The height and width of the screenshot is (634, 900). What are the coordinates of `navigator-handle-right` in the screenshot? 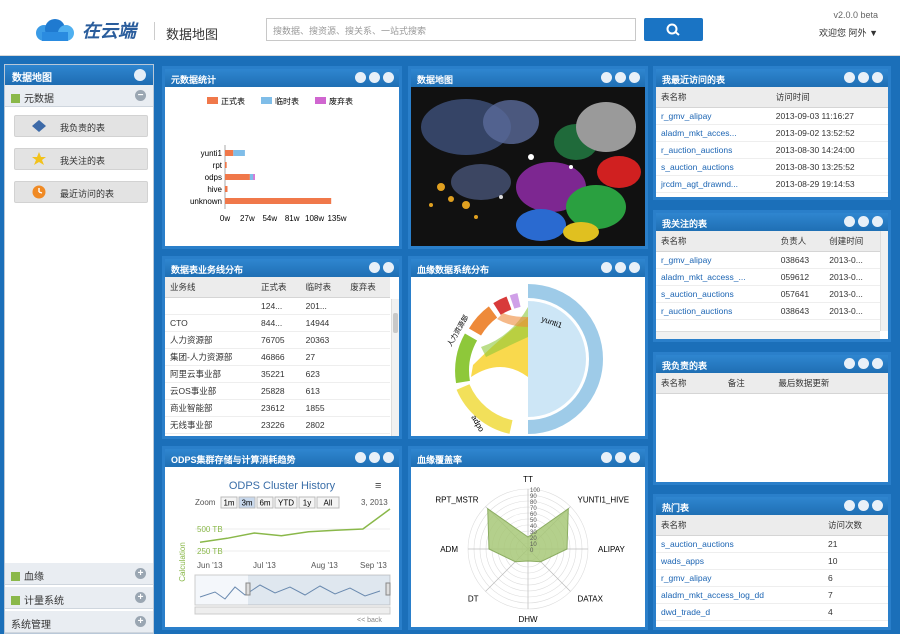 It's located at (388, 589).